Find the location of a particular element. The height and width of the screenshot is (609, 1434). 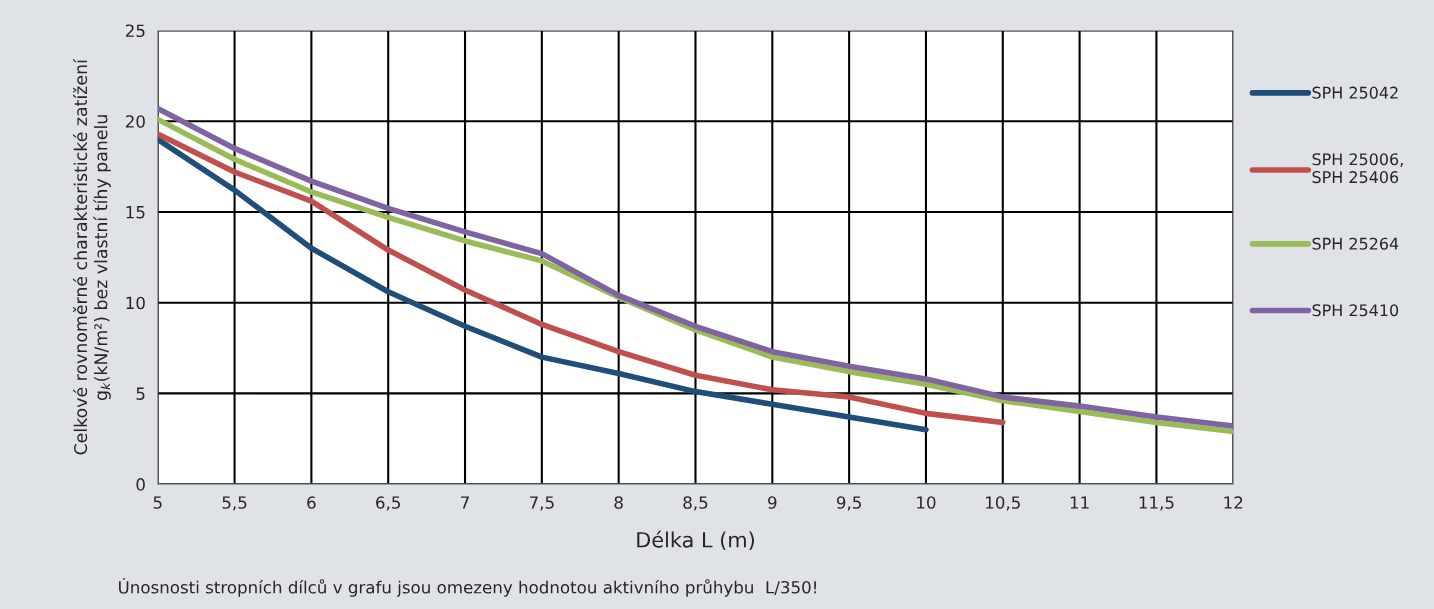

legend-label: SPH 25042 is located at coordinates (1355, 92).